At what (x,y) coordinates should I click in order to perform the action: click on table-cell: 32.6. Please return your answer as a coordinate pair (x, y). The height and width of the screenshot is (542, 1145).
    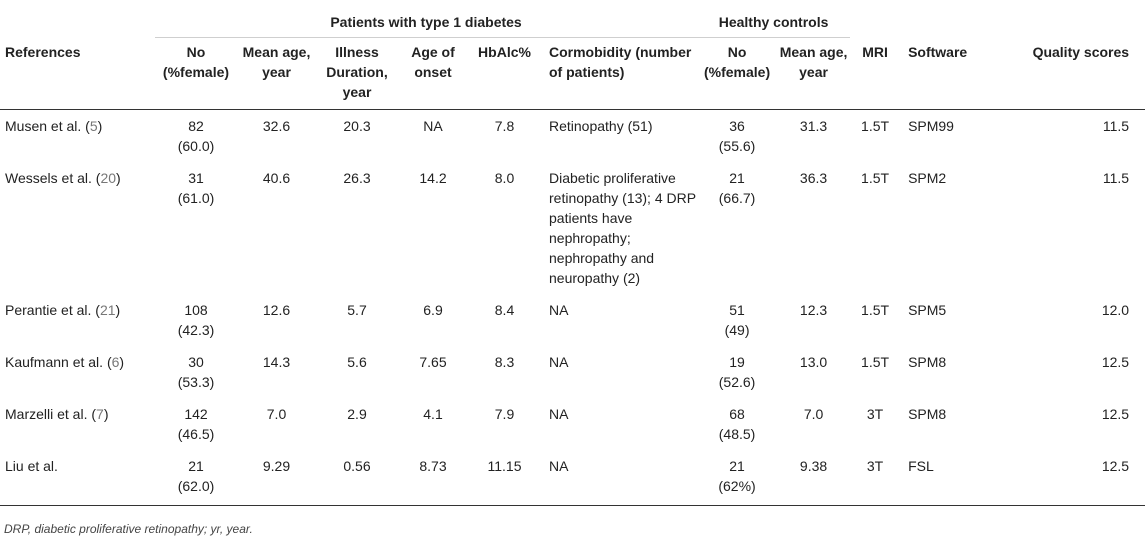
    Looking at the image, I should click on (276, 126).